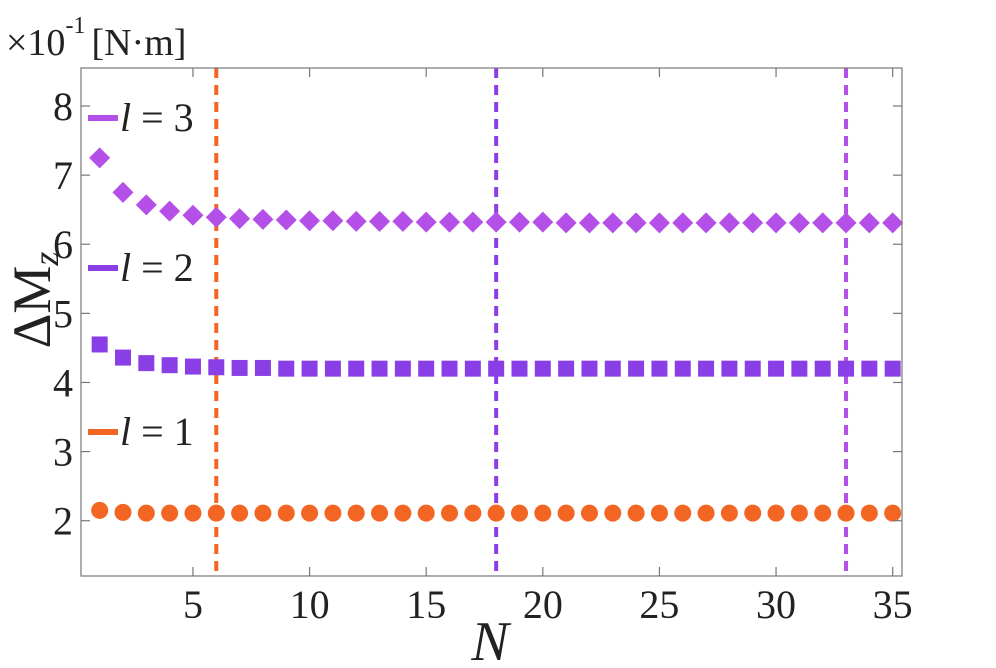  I want to click on x-tick-label: 15, so click(426, 604).